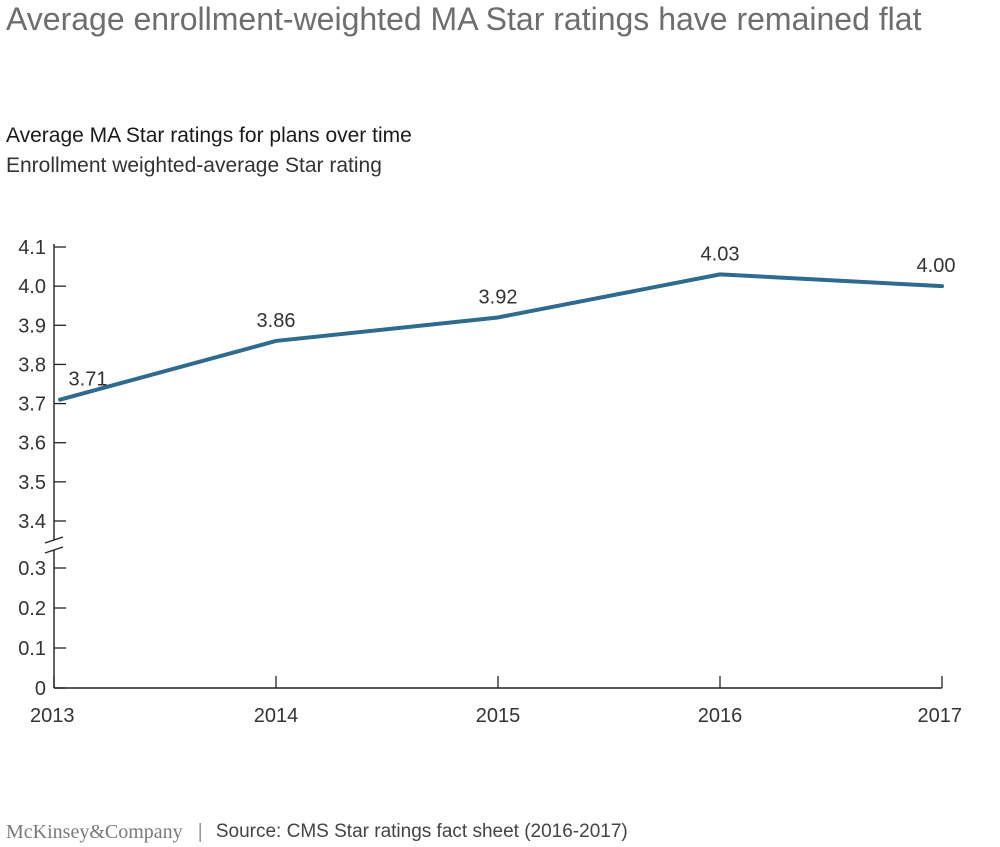  Describe the element at coordinates (32, 365) in the screenshot. I see `y-tick-label: 3.8` at that location.